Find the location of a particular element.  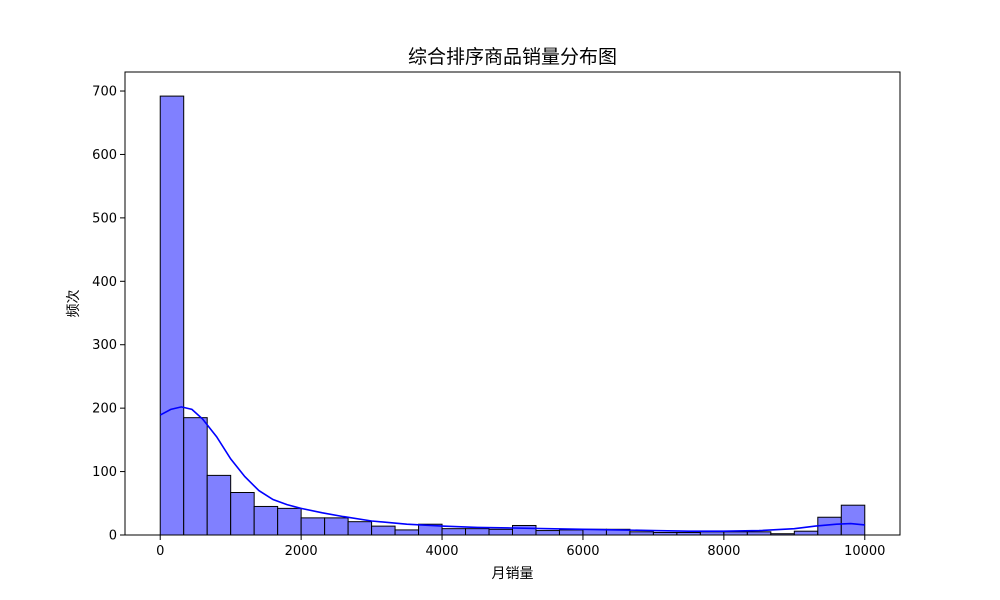

y-tick-label-7: 700 is located at coordinates (104, 92).